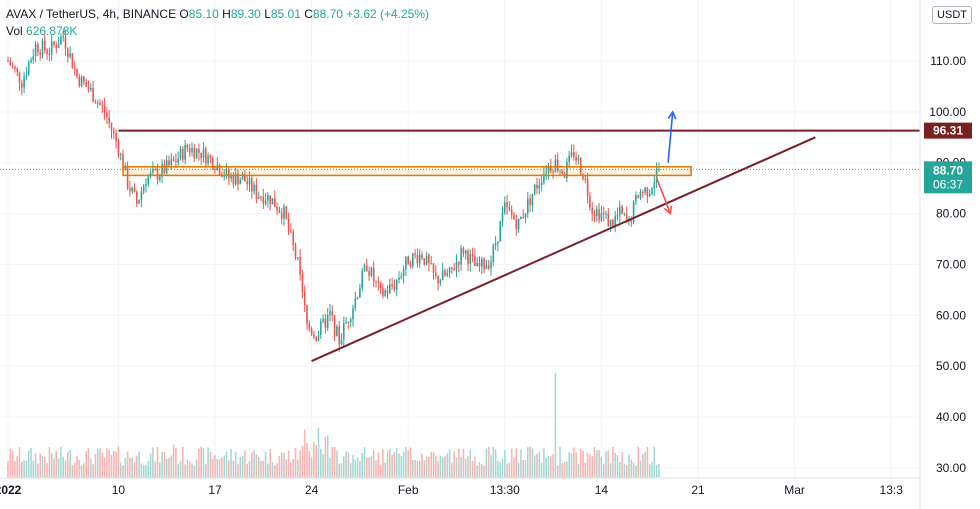 The width and height of the screenshot is (980, 509). I want to click on y-tick-label: 30.00, so click(951, 468).